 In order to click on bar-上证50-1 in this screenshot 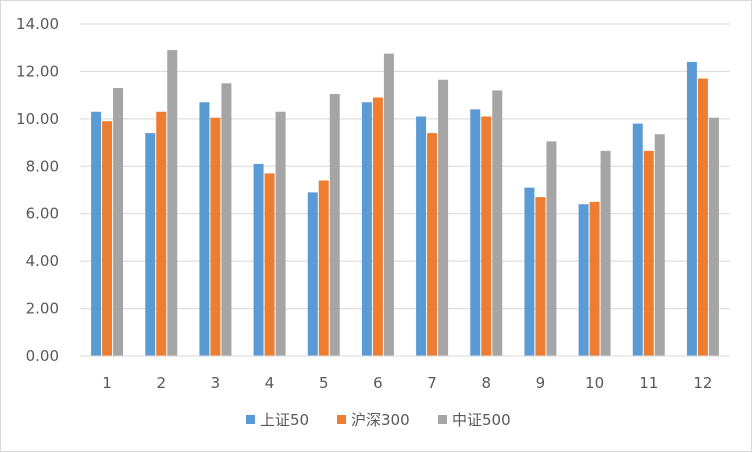, I will do `click(96, 234)`.